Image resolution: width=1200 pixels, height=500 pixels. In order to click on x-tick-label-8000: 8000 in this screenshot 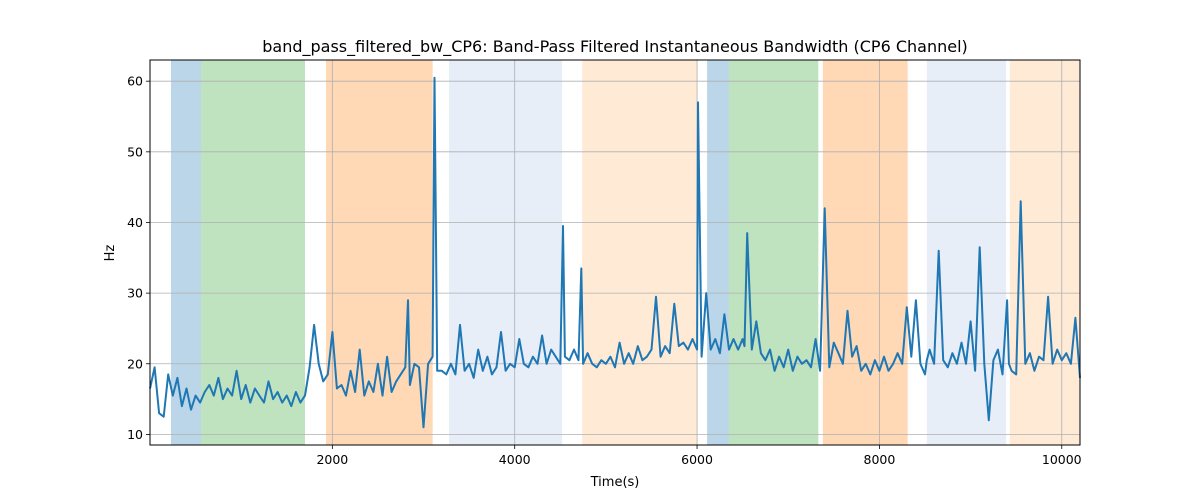, I will do `click(880, 459)`.